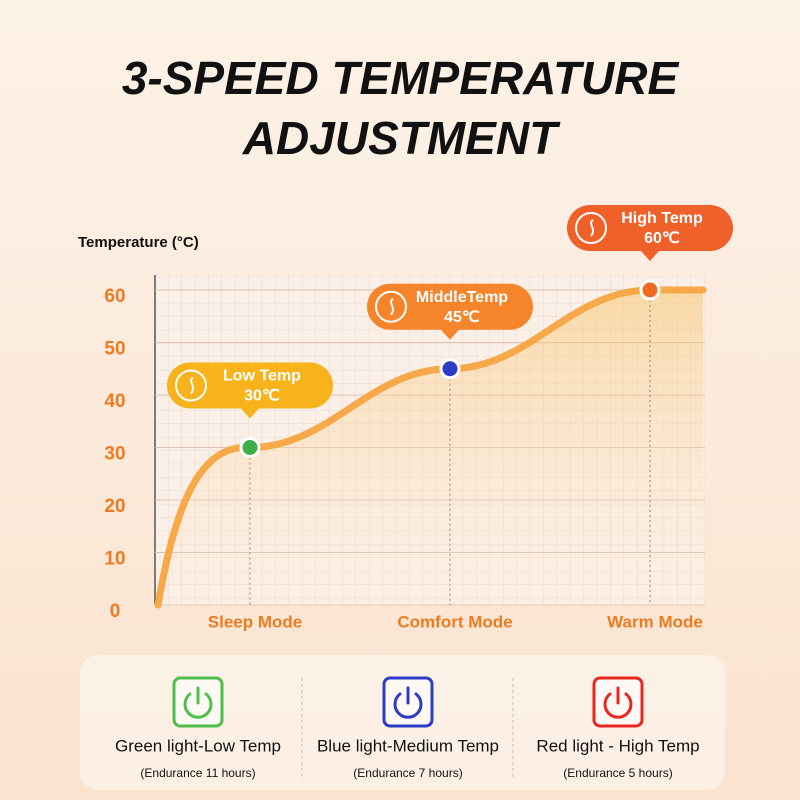 This screenshot has height=805, width=800. Describe the element at coordinates (407, 773) in the screenshot. I see `indicator-note: (Endurance 7 hours)` at that location.